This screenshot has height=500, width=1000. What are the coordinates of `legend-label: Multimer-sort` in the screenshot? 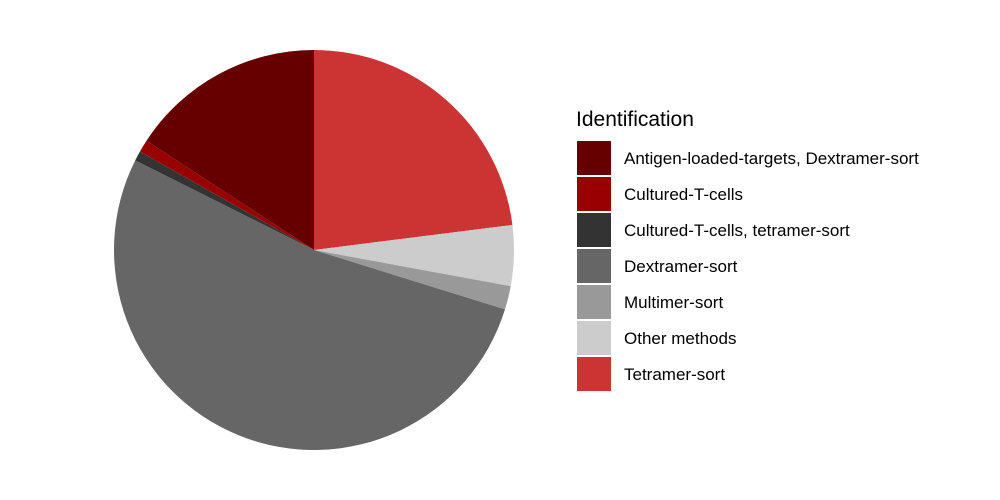 It's located at (673, 302).